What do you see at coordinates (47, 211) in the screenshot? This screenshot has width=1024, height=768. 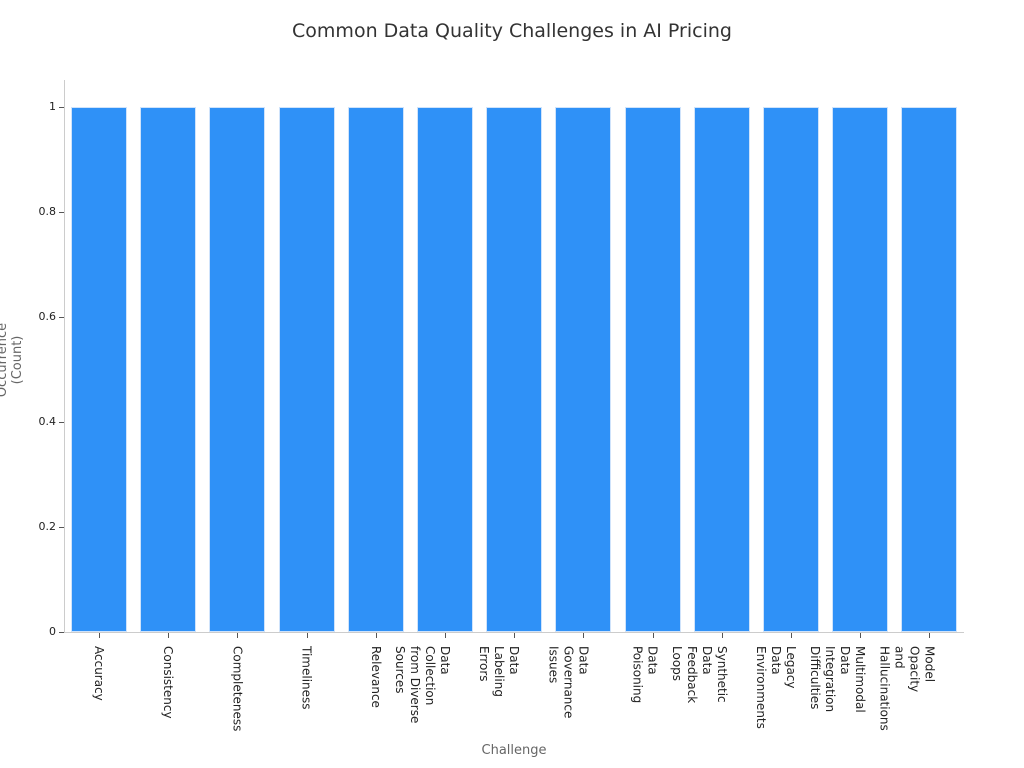 I see `y-tick-label: 0.8` at bounding box center [47, 211].